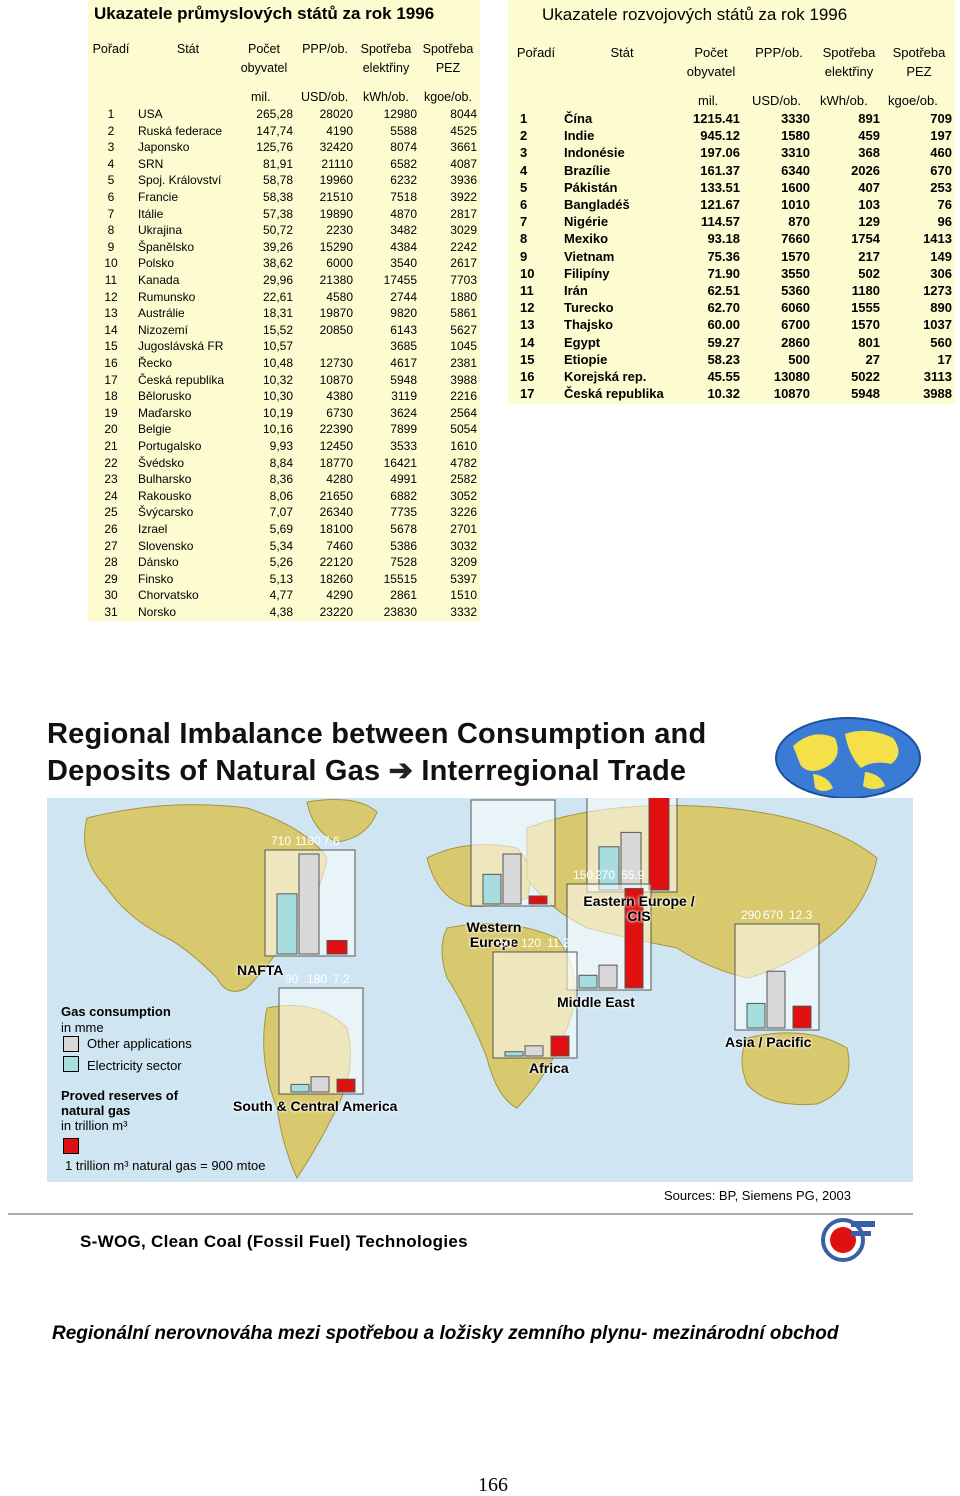  Describe the element at coordinates (941, 153) in the screenshot. I see `cell-pez: 460` at that location.